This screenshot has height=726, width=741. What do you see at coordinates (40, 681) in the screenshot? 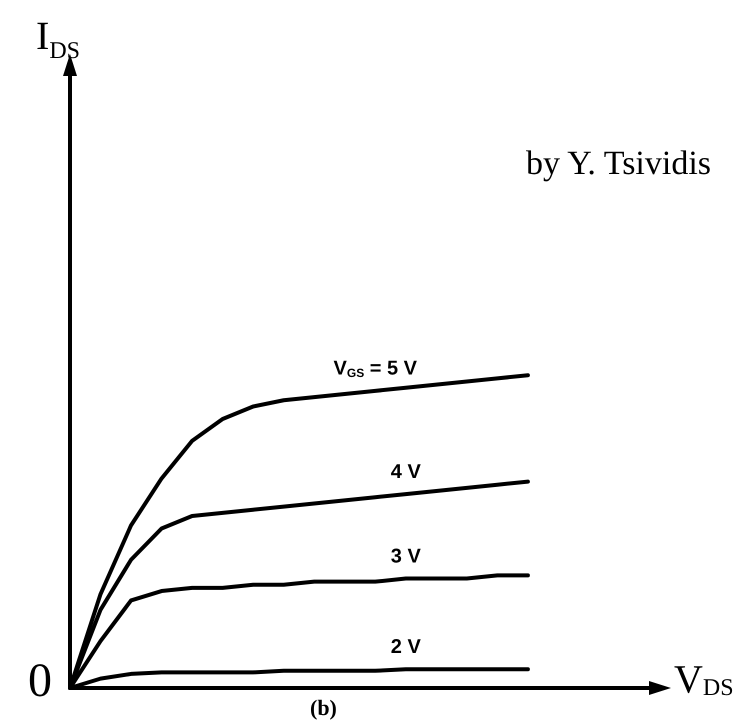
I see `text: 0` at bounding box center [40, 681].